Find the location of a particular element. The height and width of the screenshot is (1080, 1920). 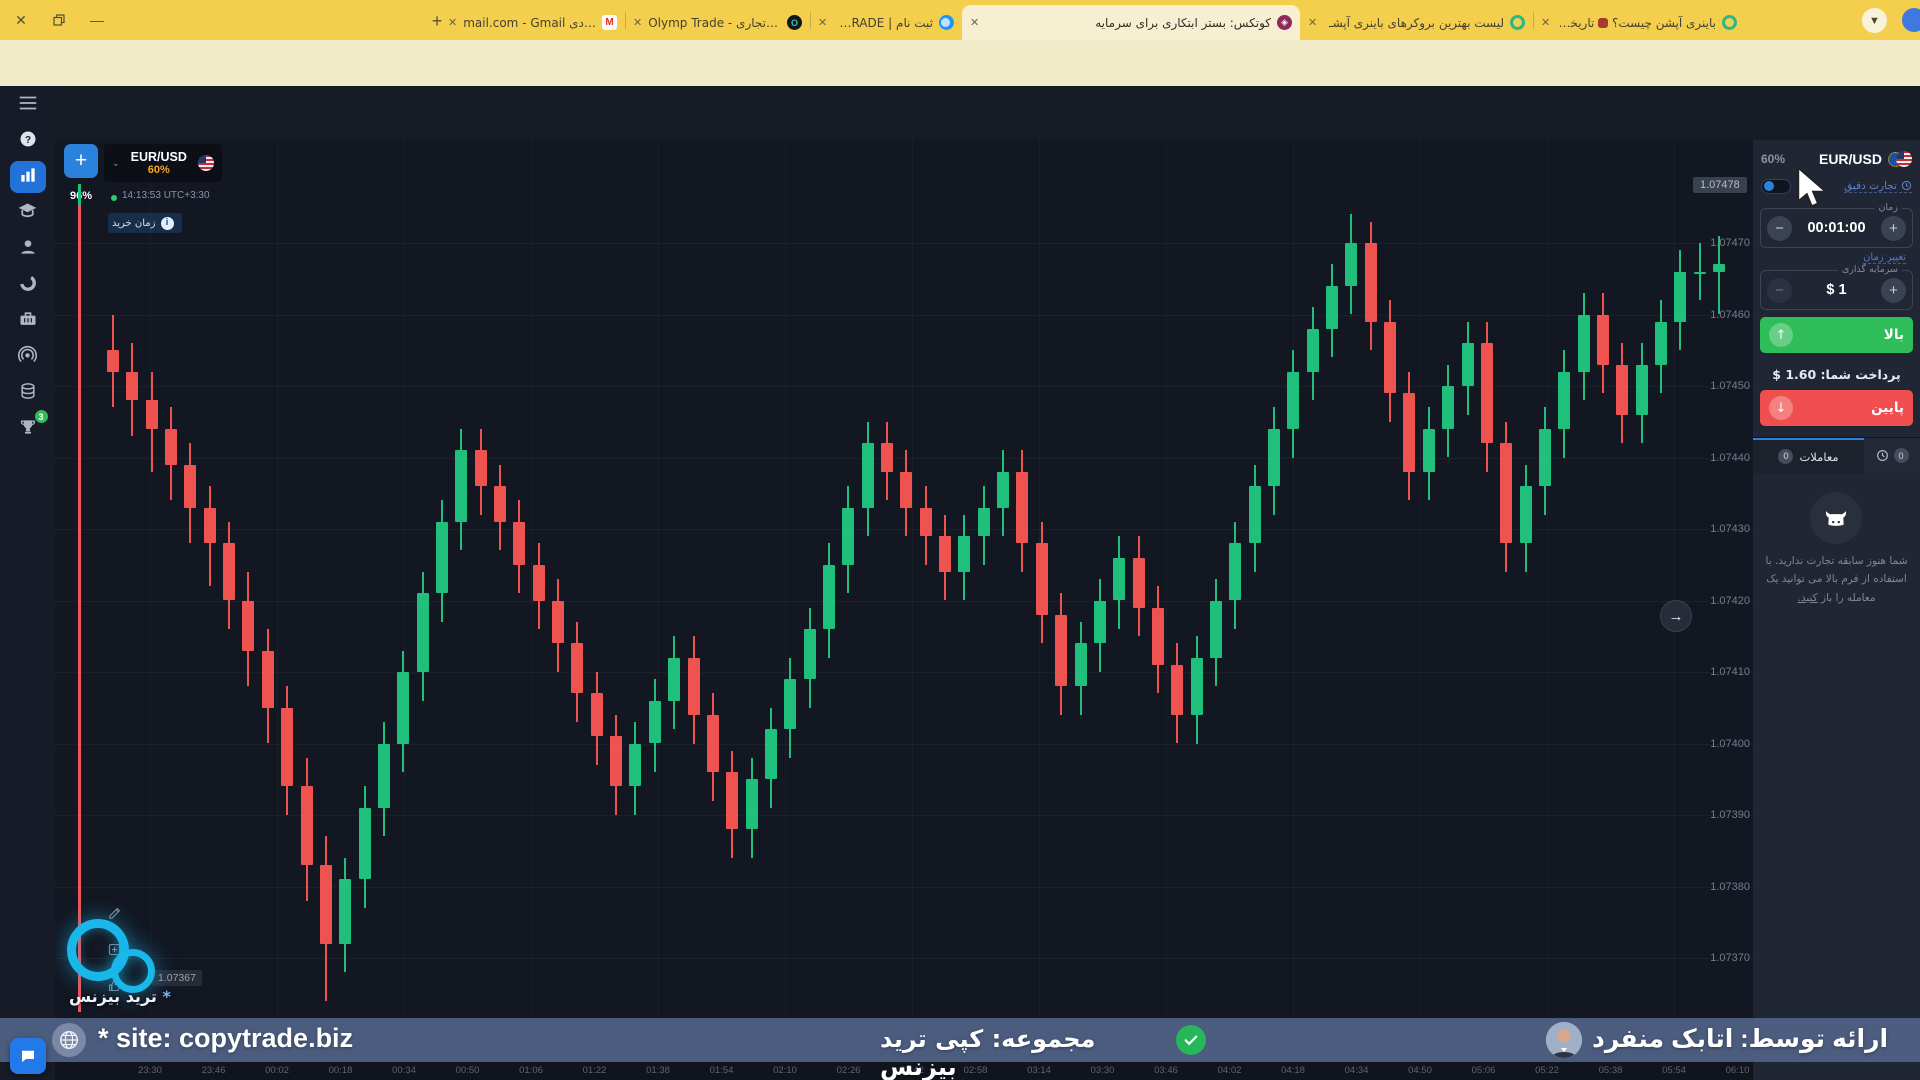

browser-profile-avatar is located at coordinates (1911, 20).